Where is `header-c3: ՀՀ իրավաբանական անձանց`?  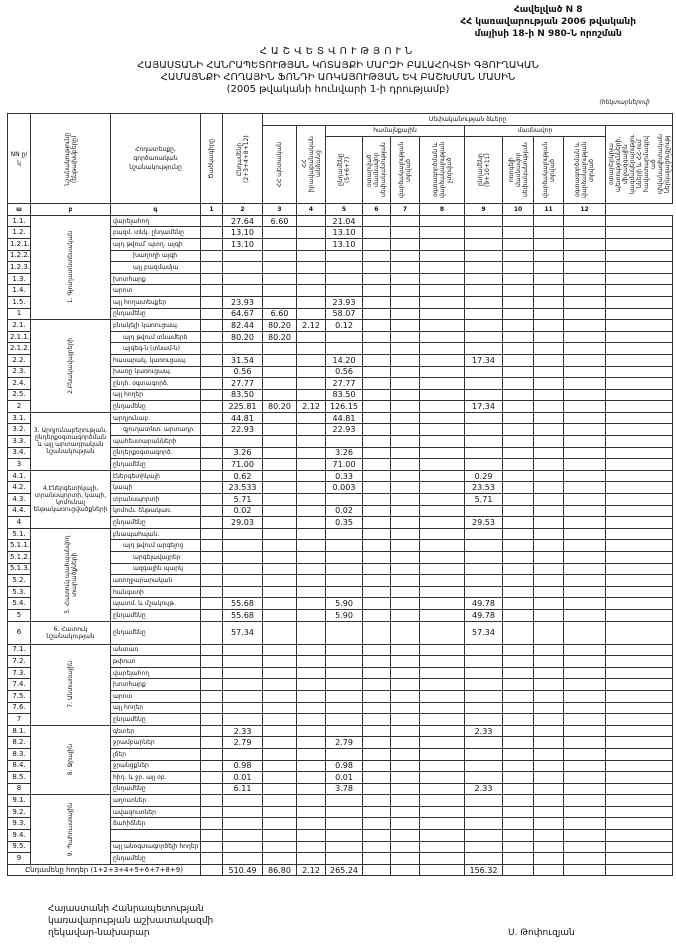 header-c3: ՀՀ իրավաբանական անձանց is located at coordinates (311, 164).